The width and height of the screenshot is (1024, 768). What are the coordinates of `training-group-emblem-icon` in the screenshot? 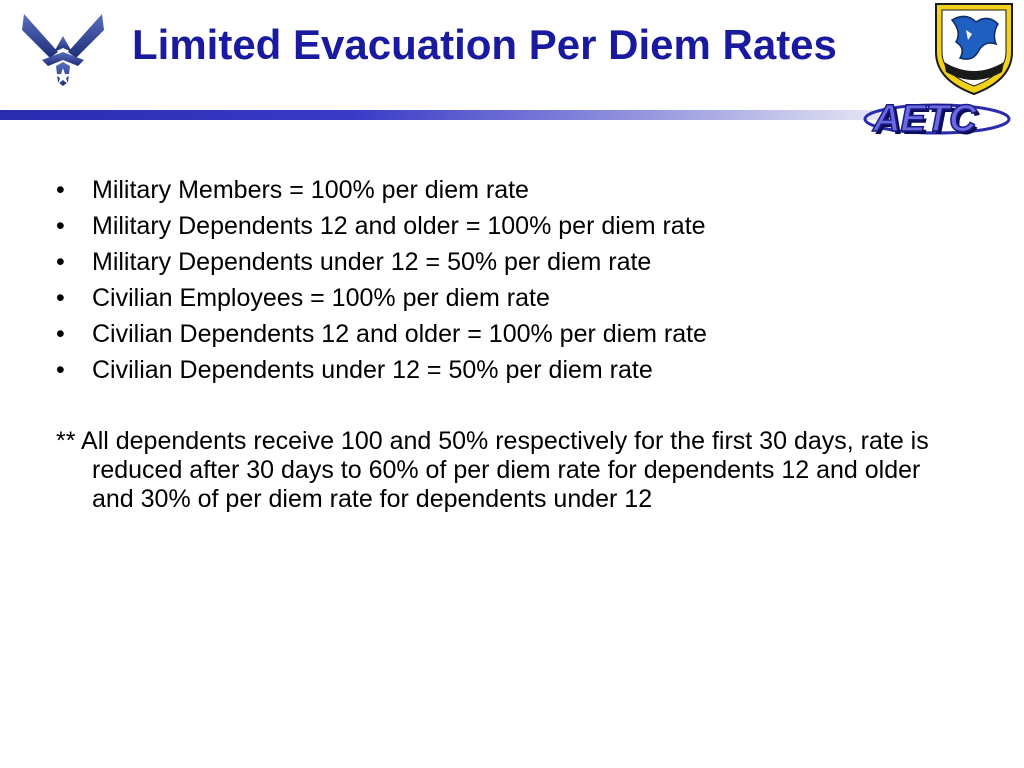 It's located at (974, 49).